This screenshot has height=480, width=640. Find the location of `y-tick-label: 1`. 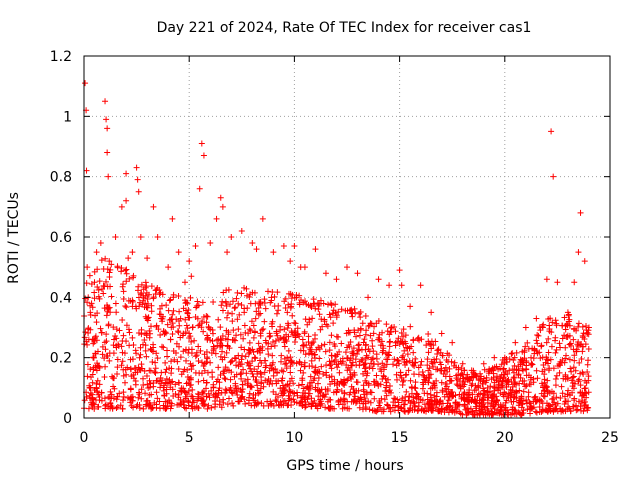

y-tick-label: 1 is located at coordinates (67, 117).